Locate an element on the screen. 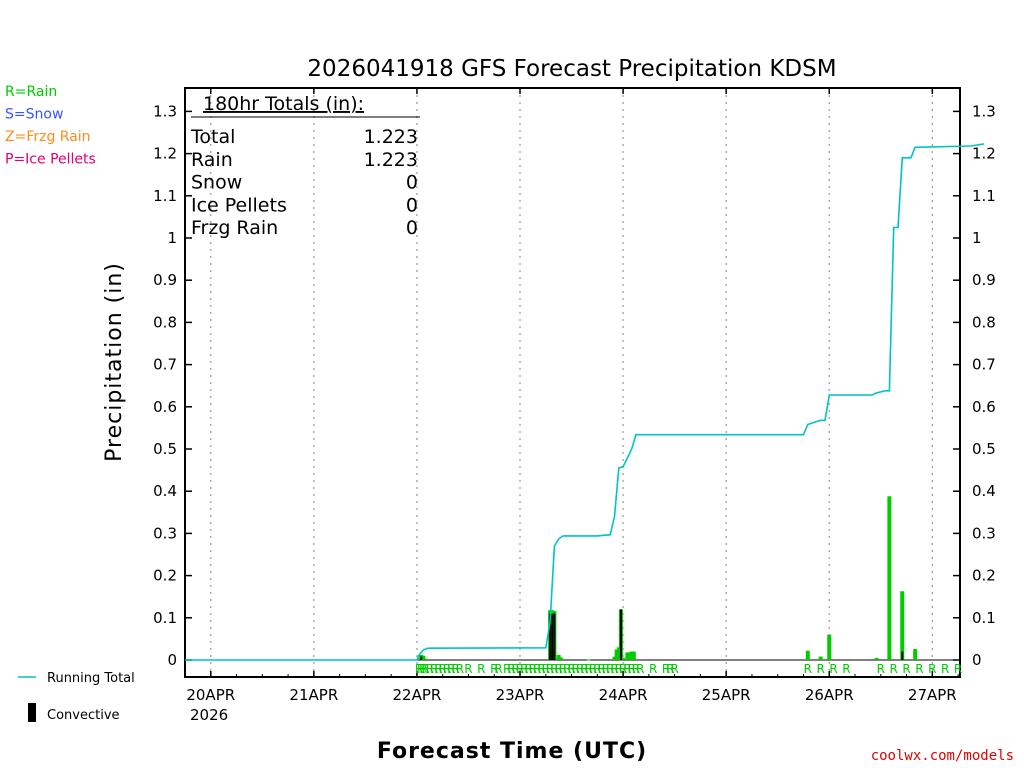 The image size is (1024, 768). x-tick-label: 20APR is located at coordinates (210, 695).